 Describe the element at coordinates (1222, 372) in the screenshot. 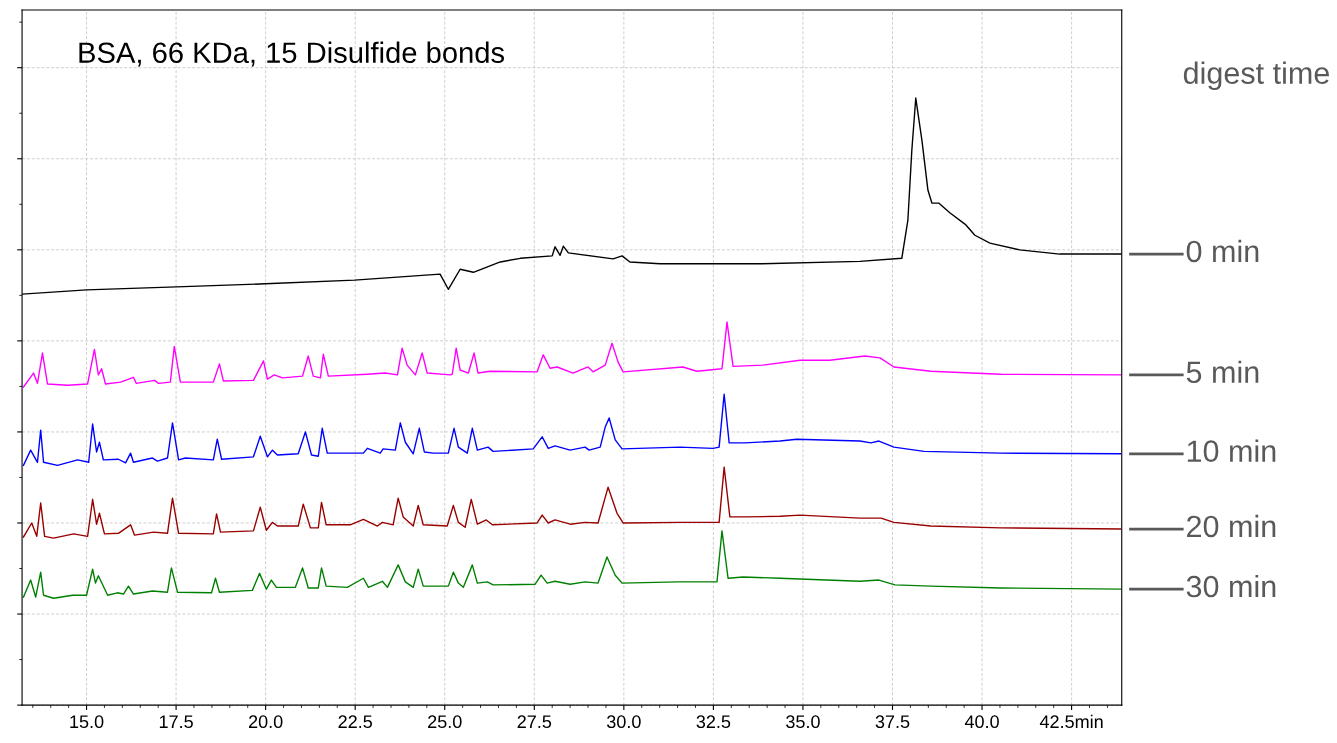

I see `text: 5 min` at that location.